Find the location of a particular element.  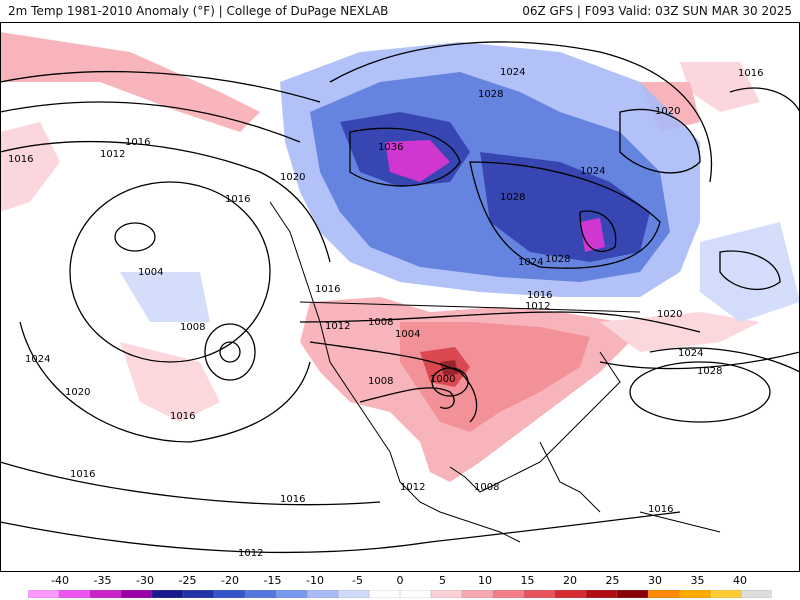

color-scale-tick-label: -40 is located at coordinates (60, 580).